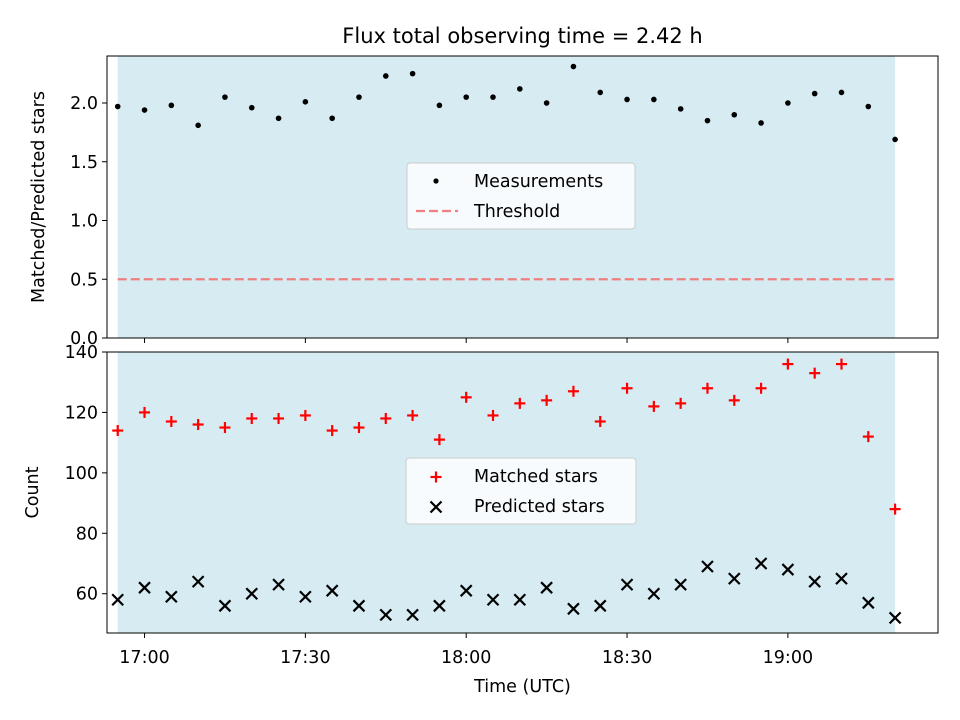 This screenshot has height=720, width=960. I want to click on top-y-ticks: 0.0 0.5 1.0 1.5 2.0, so click(88, 221).